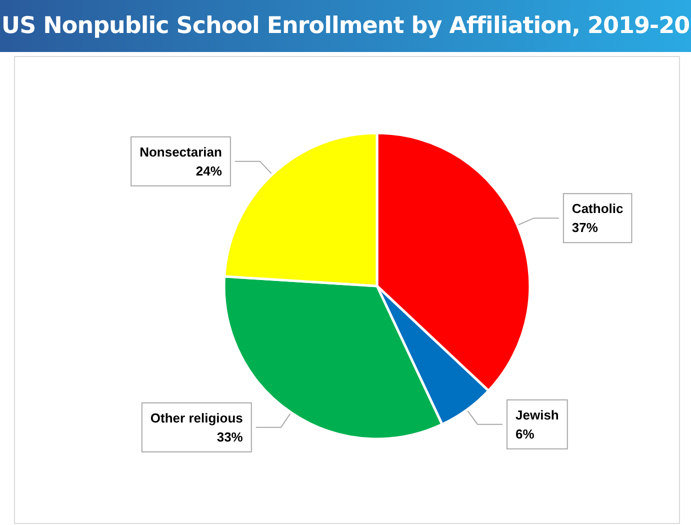 The height and width of the screenshot is (525, 691). What do you see at coordinates (230, 436) in the screenshot?
I see `data-label: 33%` at bounding box center [230, 436].